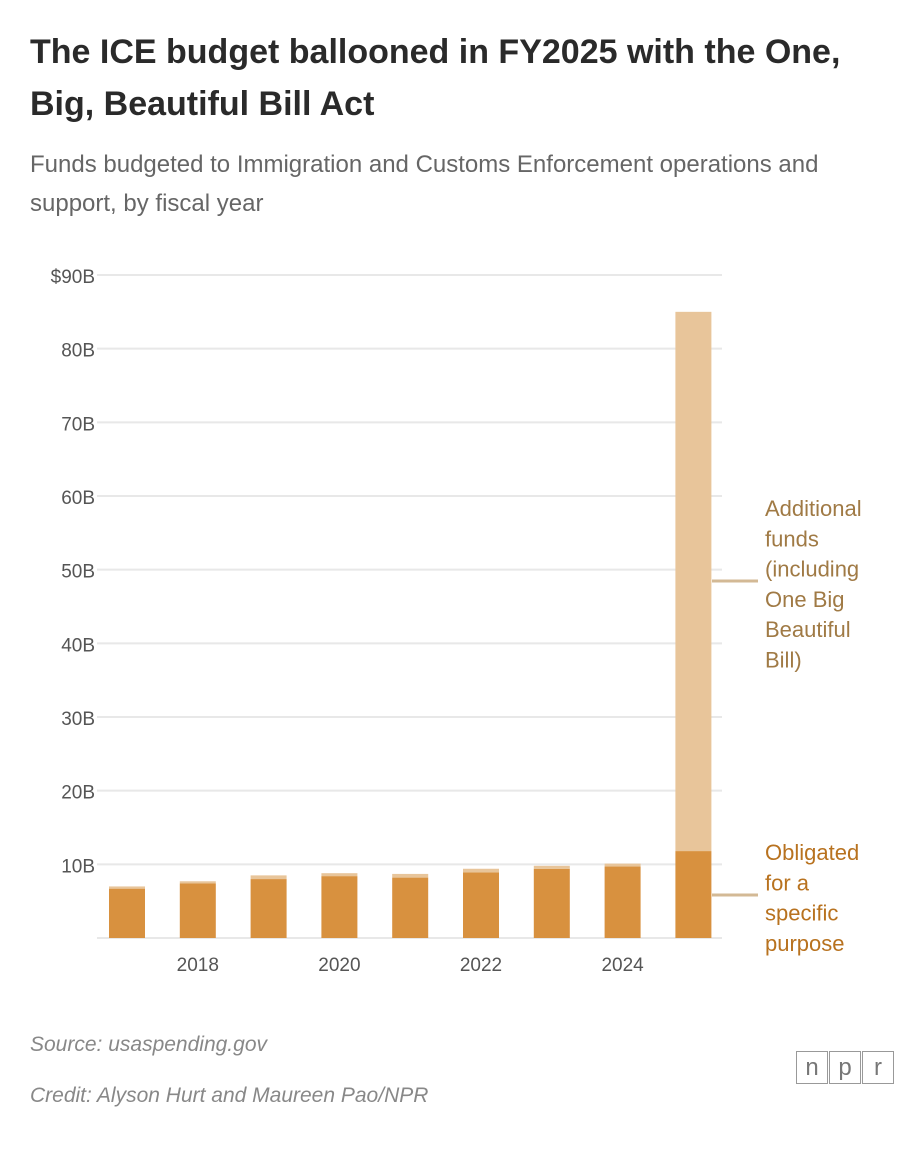 The image size is (920, 1152). Describe the element at coordinates (805, 599) in the screenshot. I see `additional-funds-label: One Big` at that location.